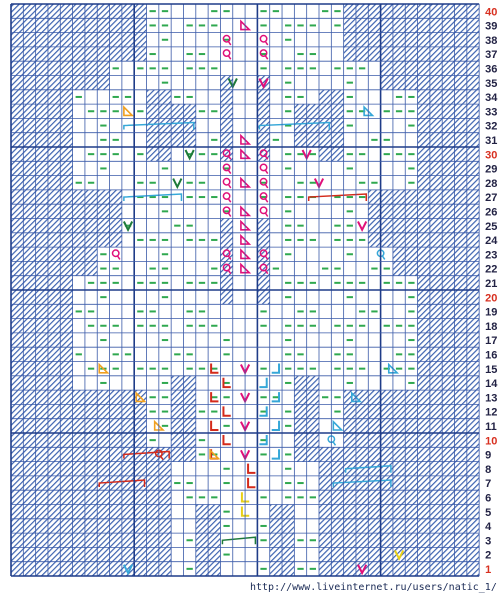 The height and width of the screenshot is (598, 503). What do you see at coordinates (491, 441) in the screenshot?
I see `row-number-label: 10` at bounding box center [491, 441].